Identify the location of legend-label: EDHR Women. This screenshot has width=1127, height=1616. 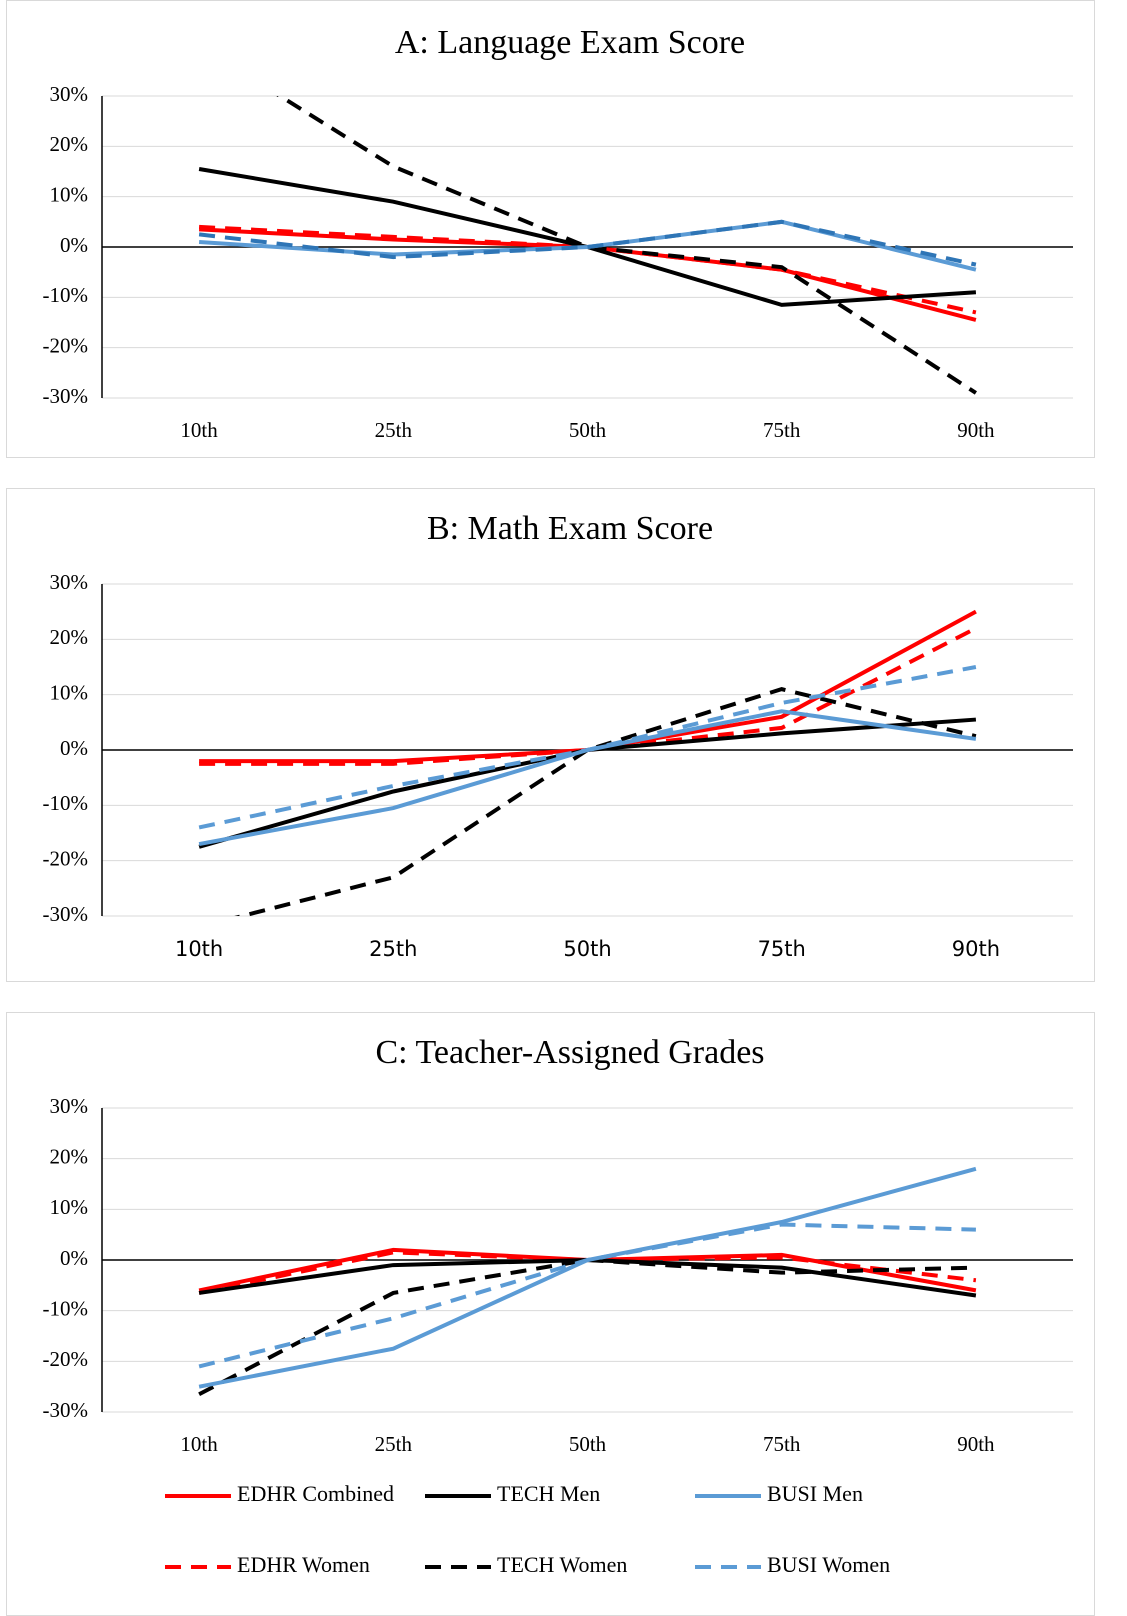
(303, 1564).